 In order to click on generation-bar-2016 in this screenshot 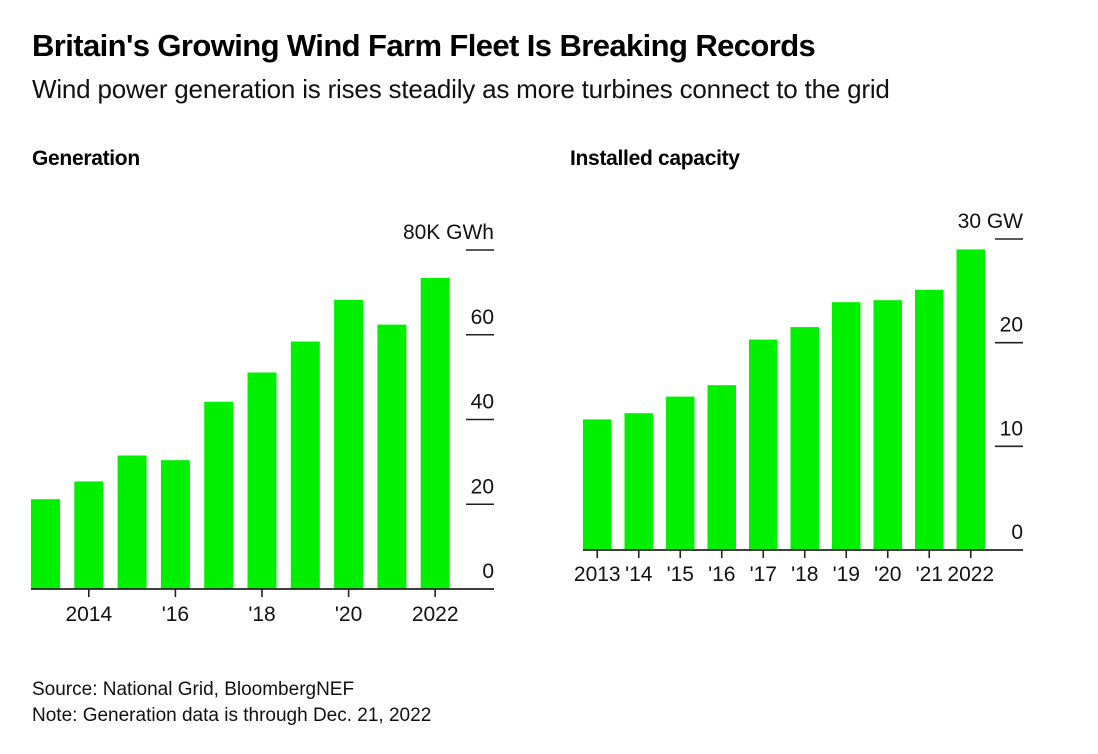, I will do `click(175, 524)`.